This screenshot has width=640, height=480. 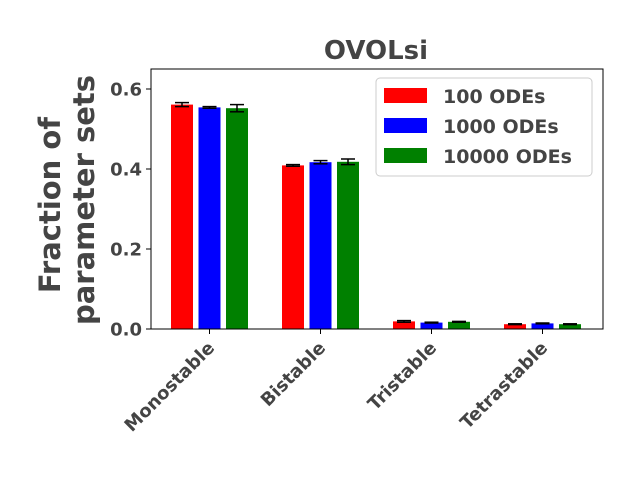 I want to click on bar-10000-odes-monostable, so click(x=237, y=218).